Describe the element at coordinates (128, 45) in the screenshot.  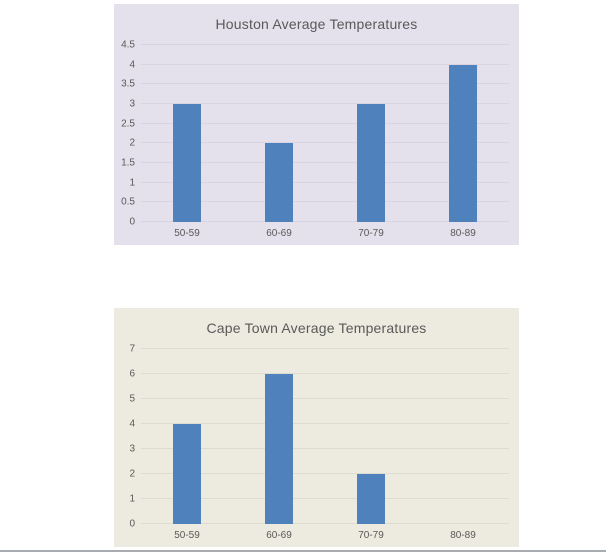
I see `y-tick-label: 4.5` at that location.